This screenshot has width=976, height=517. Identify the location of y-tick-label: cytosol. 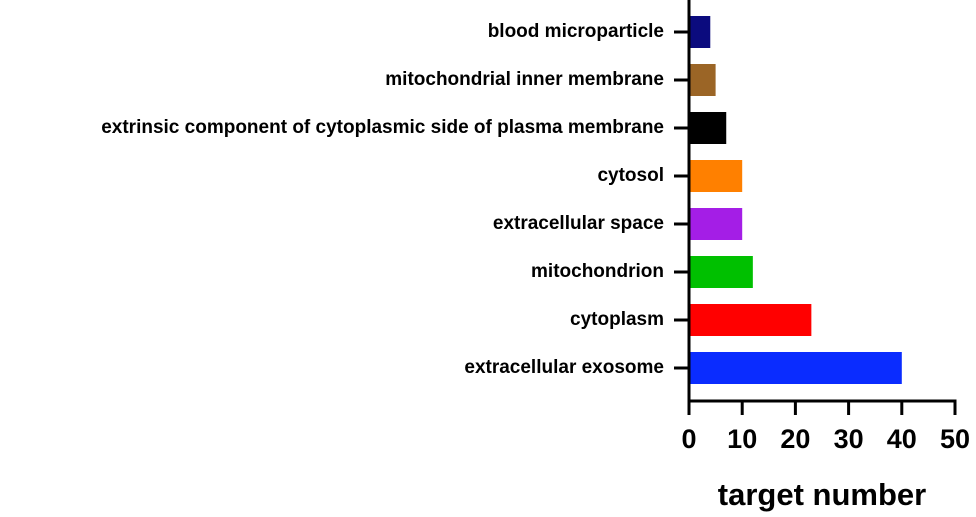
(630, 175).